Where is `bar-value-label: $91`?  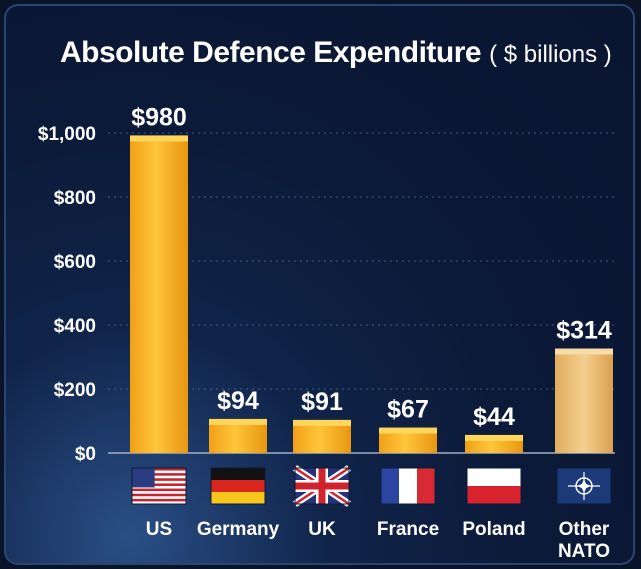
bar-value-label: $91 is located at coordinates (322, 402).